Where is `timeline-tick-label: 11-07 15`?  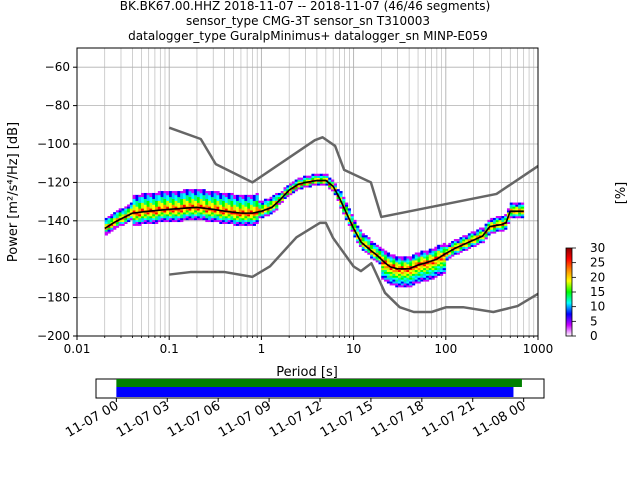
timeline-tick-label: 11-07 15 is located at coordinates (347, 419).